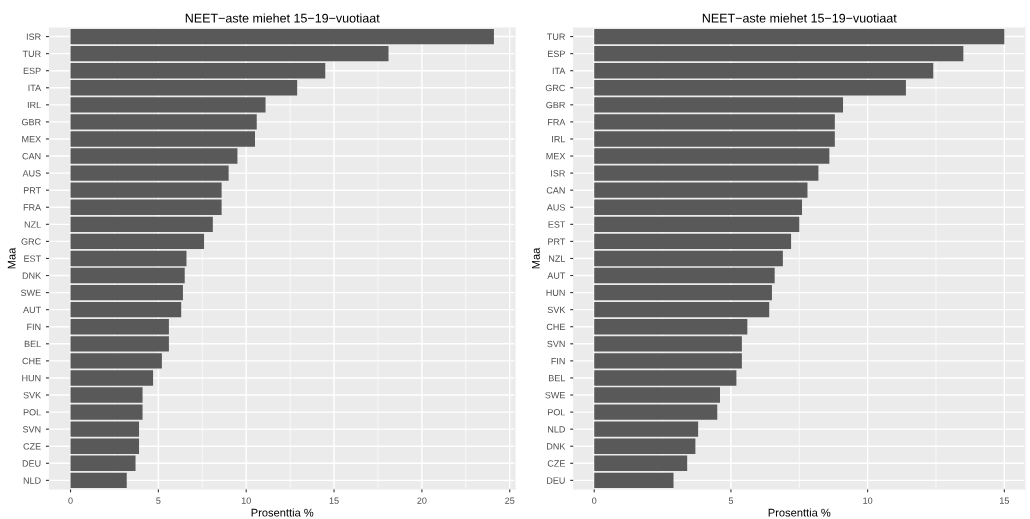 This screenshot has width=1030, height=519. I want to click on x-tick-label: 20, so click(422, 500).